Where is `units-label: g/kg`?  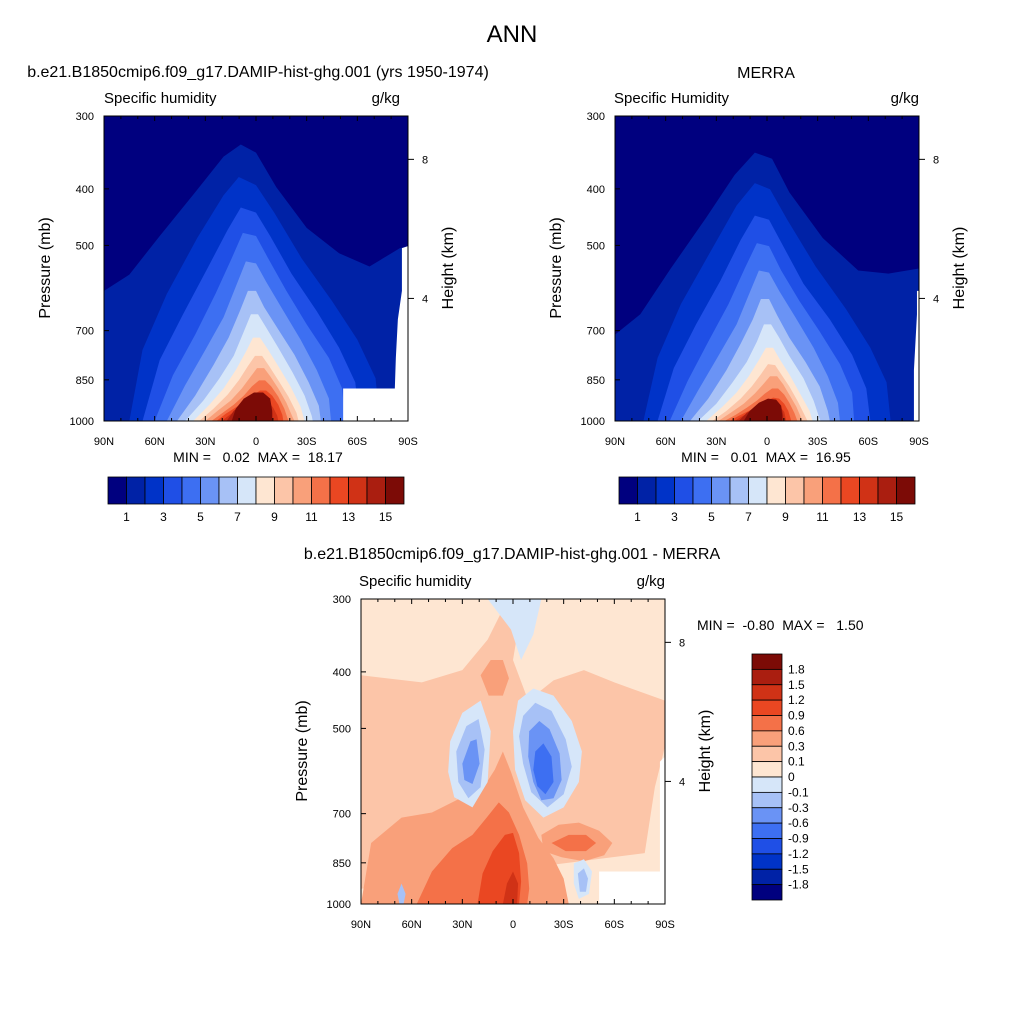
units-label: g/kg is located at coordinates (651, 581).